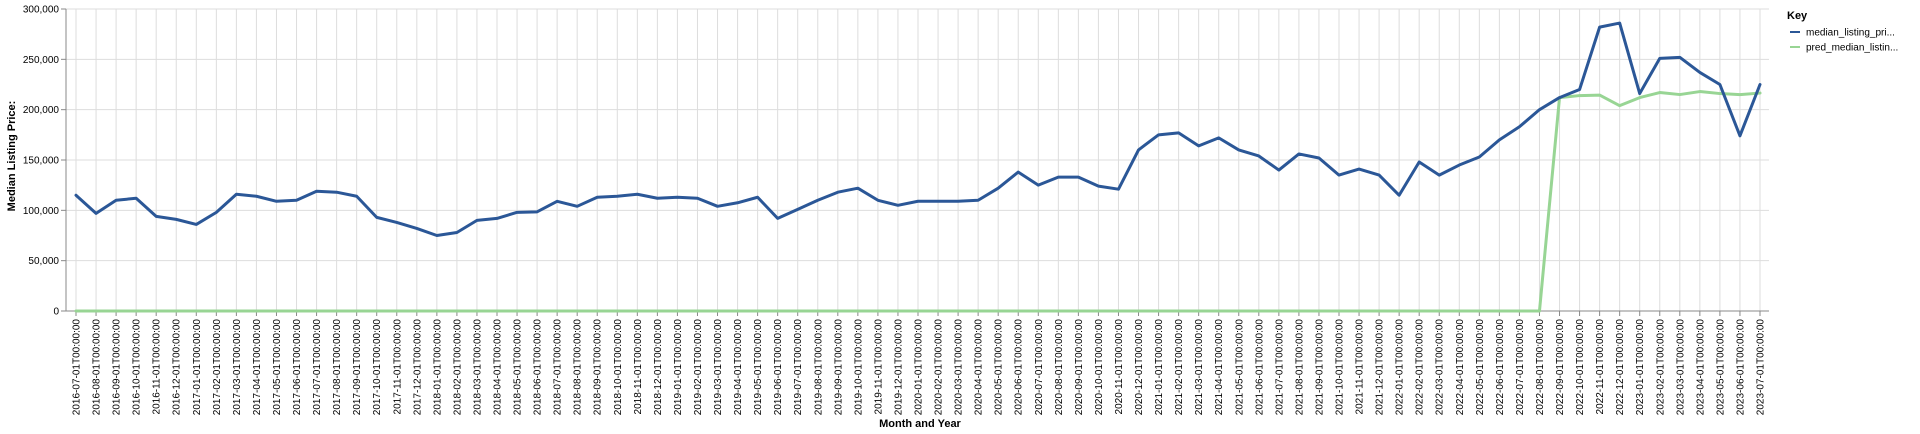 The image size is (1920, 434). I want to click on y-tick-label: 150,000, so click(41, 161).